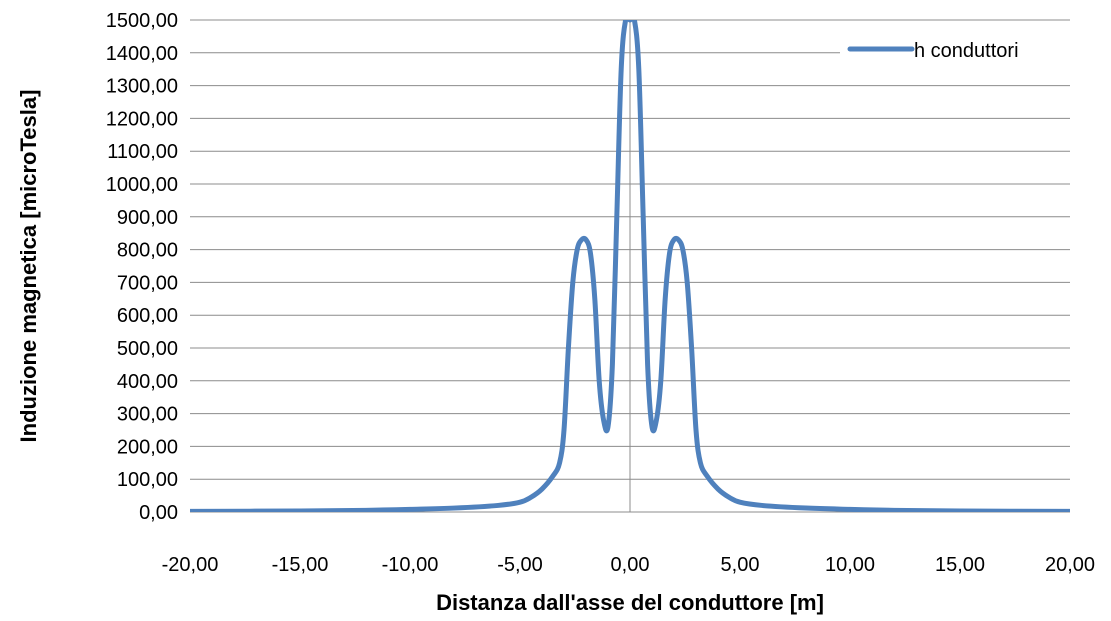 Image resolution: width=1111 pixels, height=621 pixels. Describe the element at coordinates (28, 266) in the screenshot. I see `y-axis-title: Induzione magnetica [microTesla]` at that location.